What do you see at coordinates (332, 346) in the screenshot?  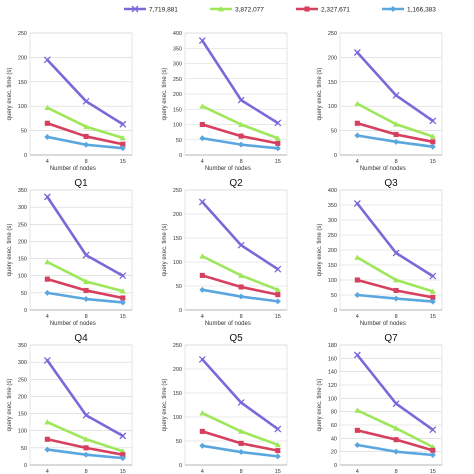 I see `y-tick-label: 180` at bounding box center [332, 346].